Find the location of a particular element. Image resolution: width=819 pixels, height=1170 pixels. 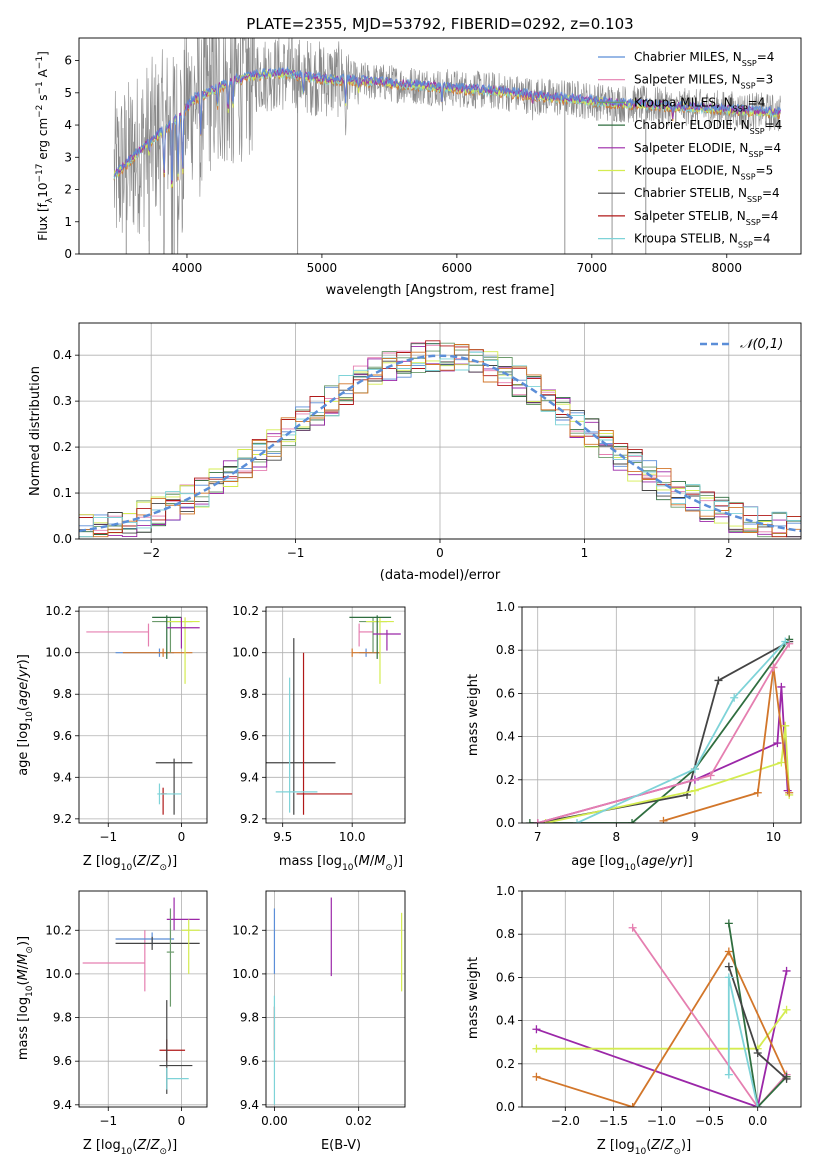

x-tick-label: 7000 is located at coordinates (592, 268).